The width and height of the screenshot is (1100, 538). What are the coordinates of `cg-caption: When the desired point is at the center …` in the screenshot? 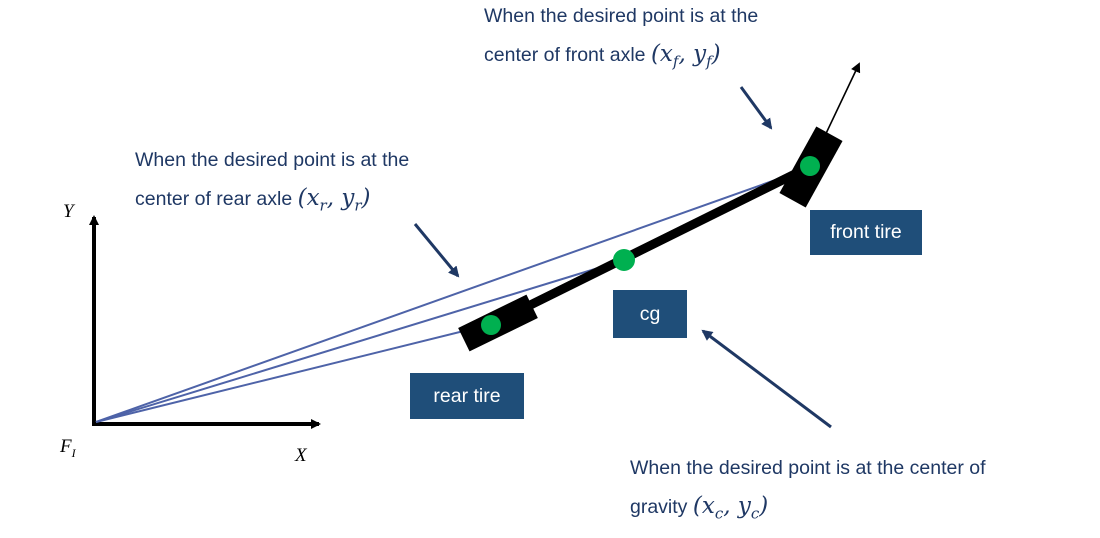 It's located at (808, 491).